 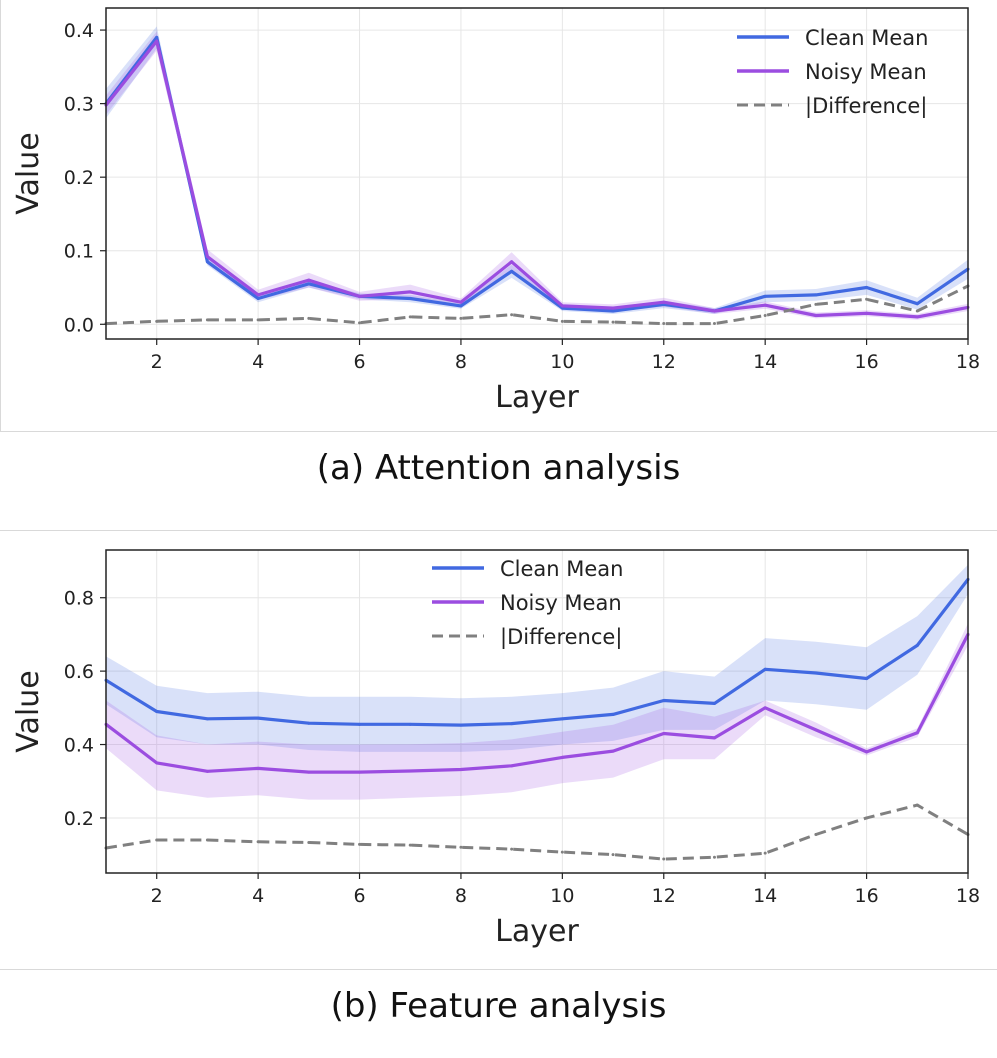 I want to click on legend-label-clean-mean: Clean Mean, so click(x=867, y=38).